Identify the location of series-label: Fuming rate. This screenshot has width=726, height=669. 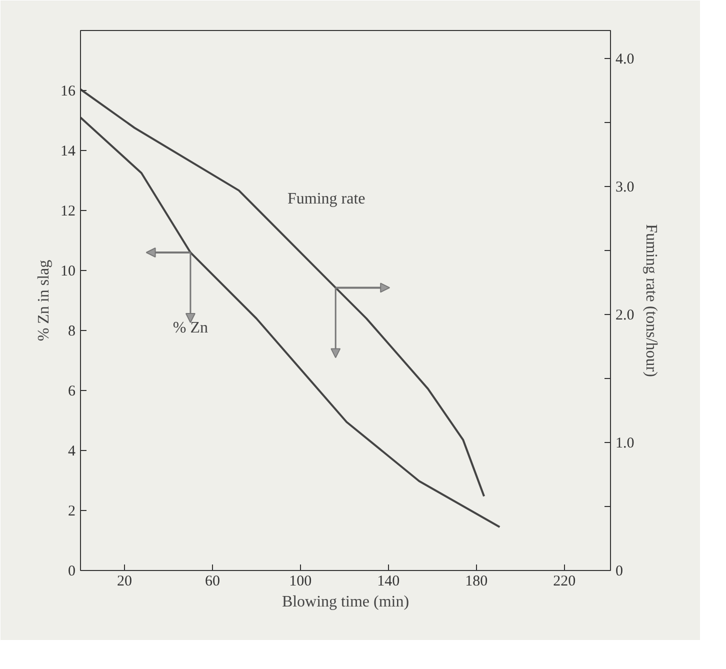
(327, 199).